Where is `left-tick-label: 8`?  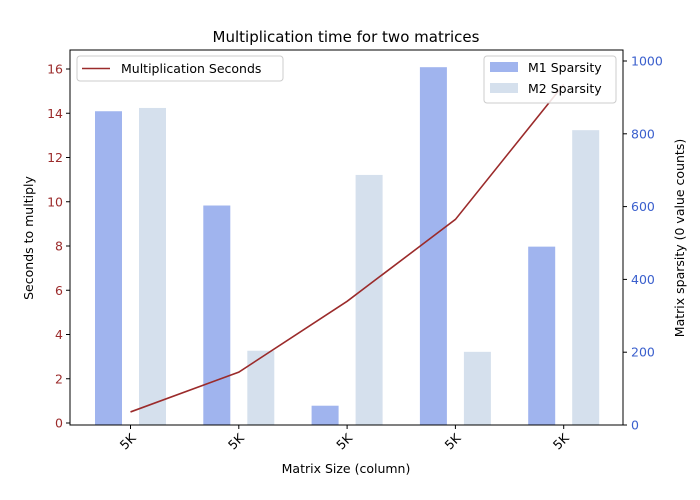 left-tick-label: 8 is located at coordinates (59, 246).